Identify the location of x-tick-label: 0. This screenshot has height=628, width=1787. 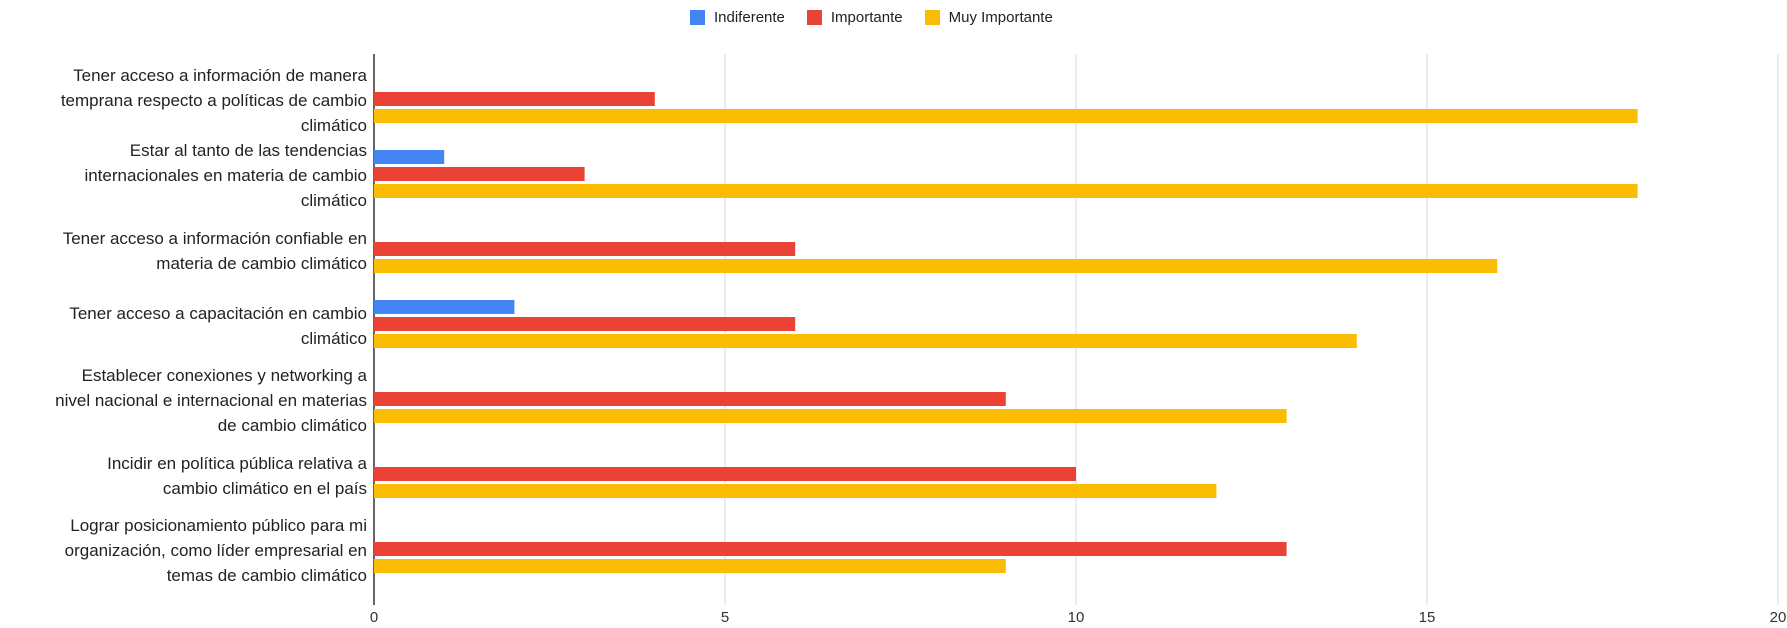
(374, 617).